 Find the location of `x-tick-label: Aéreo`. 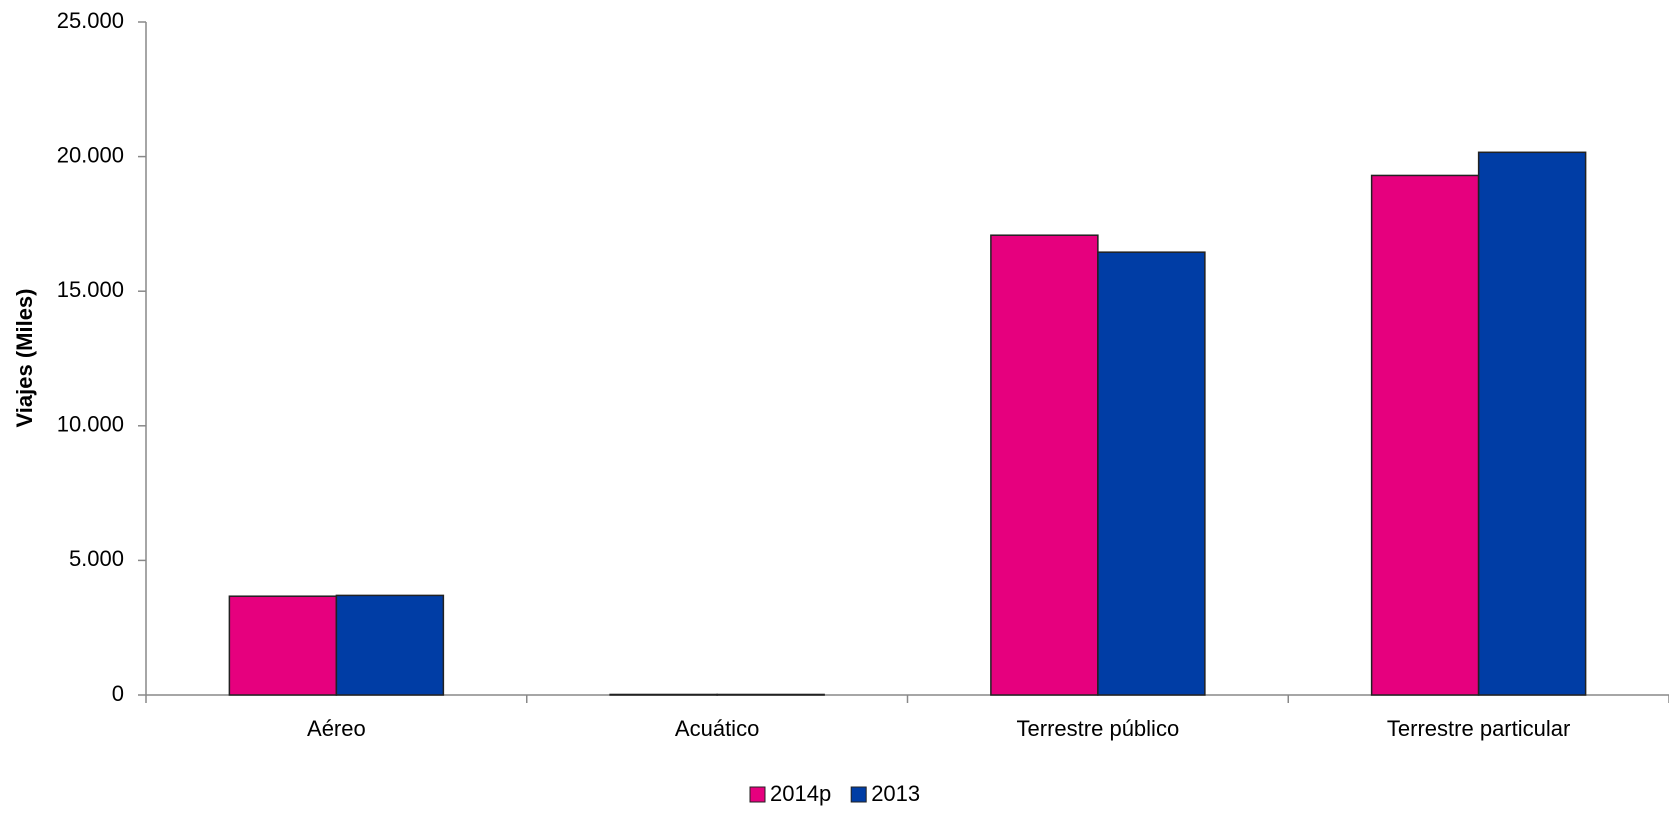

x-tick-label: Aéreo is located at coordinates (336, 728).